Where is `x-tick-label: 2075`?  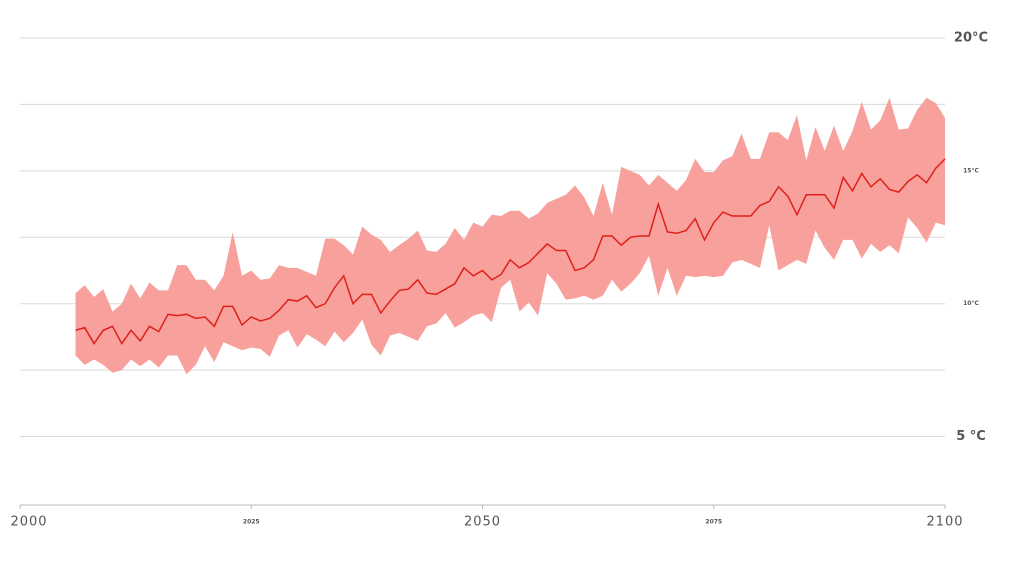 x-tick-label: 2075 is located at coordinates (713, 522).